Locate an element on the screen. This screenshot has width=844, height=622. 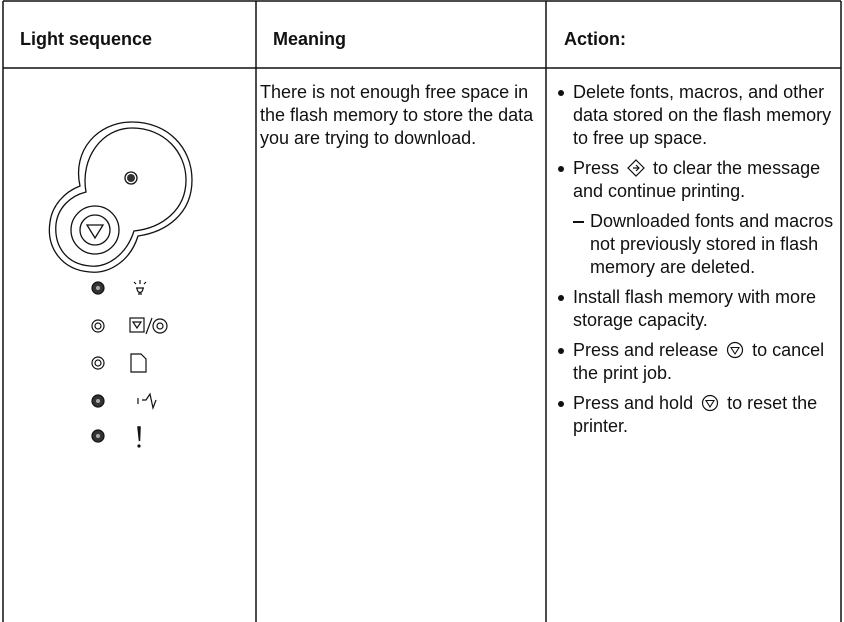
action-text: Press is located at coordinates (596, 168).